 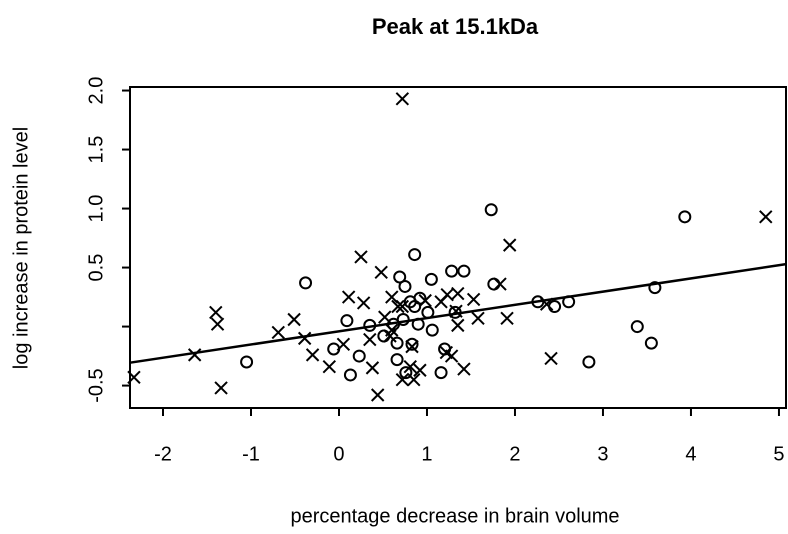 I want to click on x-tick-label: 5, so click(x=778, y=454).